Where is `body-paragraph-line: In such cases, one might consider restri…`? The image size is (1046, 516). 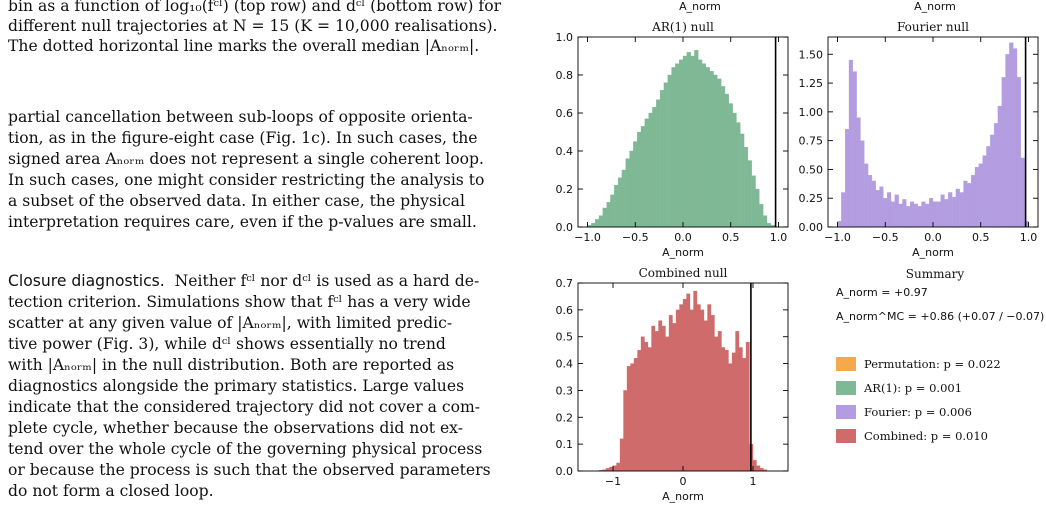
body-paragraph-line: In such cases, one might consider restri… is located at coordinates (246, 180).